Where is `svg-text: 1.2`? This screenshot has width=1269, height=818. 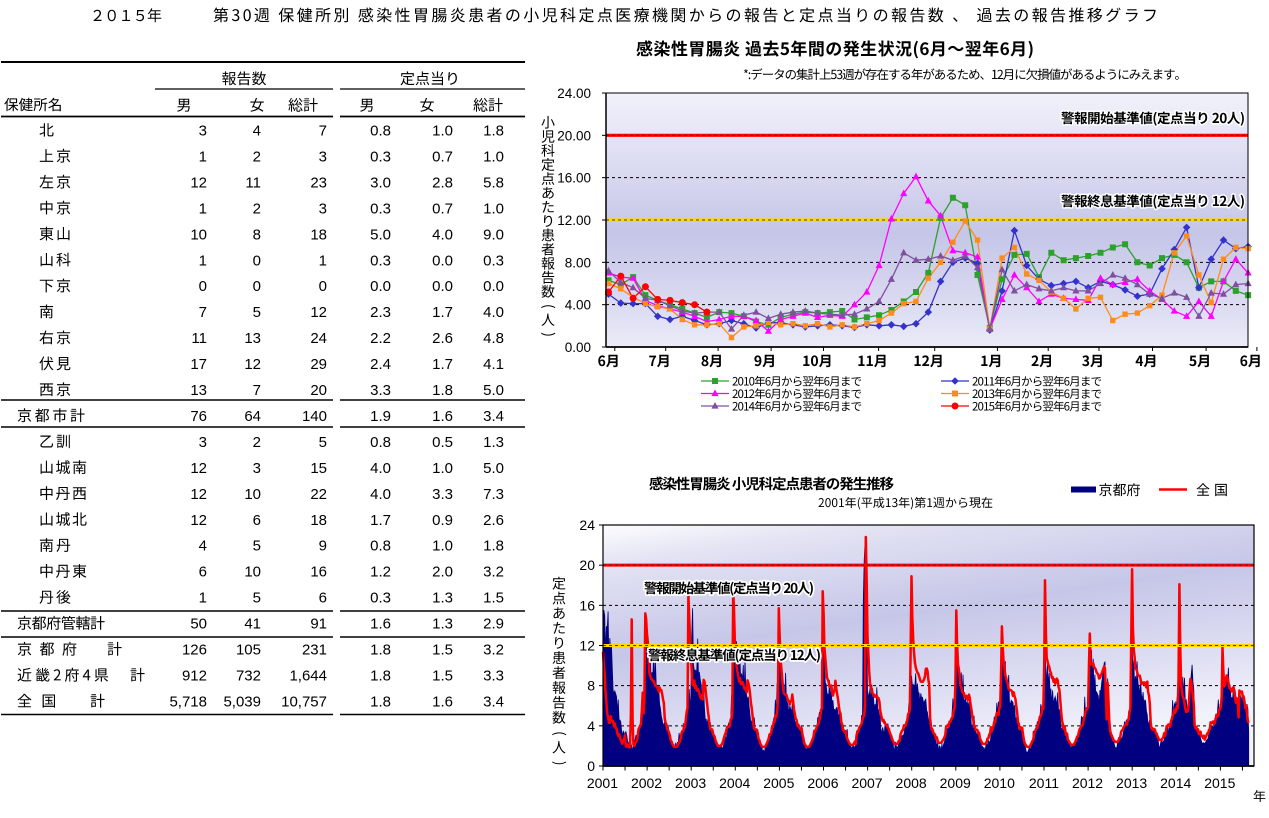 svg-text: 1.2 is located at coordinates (380, 572).